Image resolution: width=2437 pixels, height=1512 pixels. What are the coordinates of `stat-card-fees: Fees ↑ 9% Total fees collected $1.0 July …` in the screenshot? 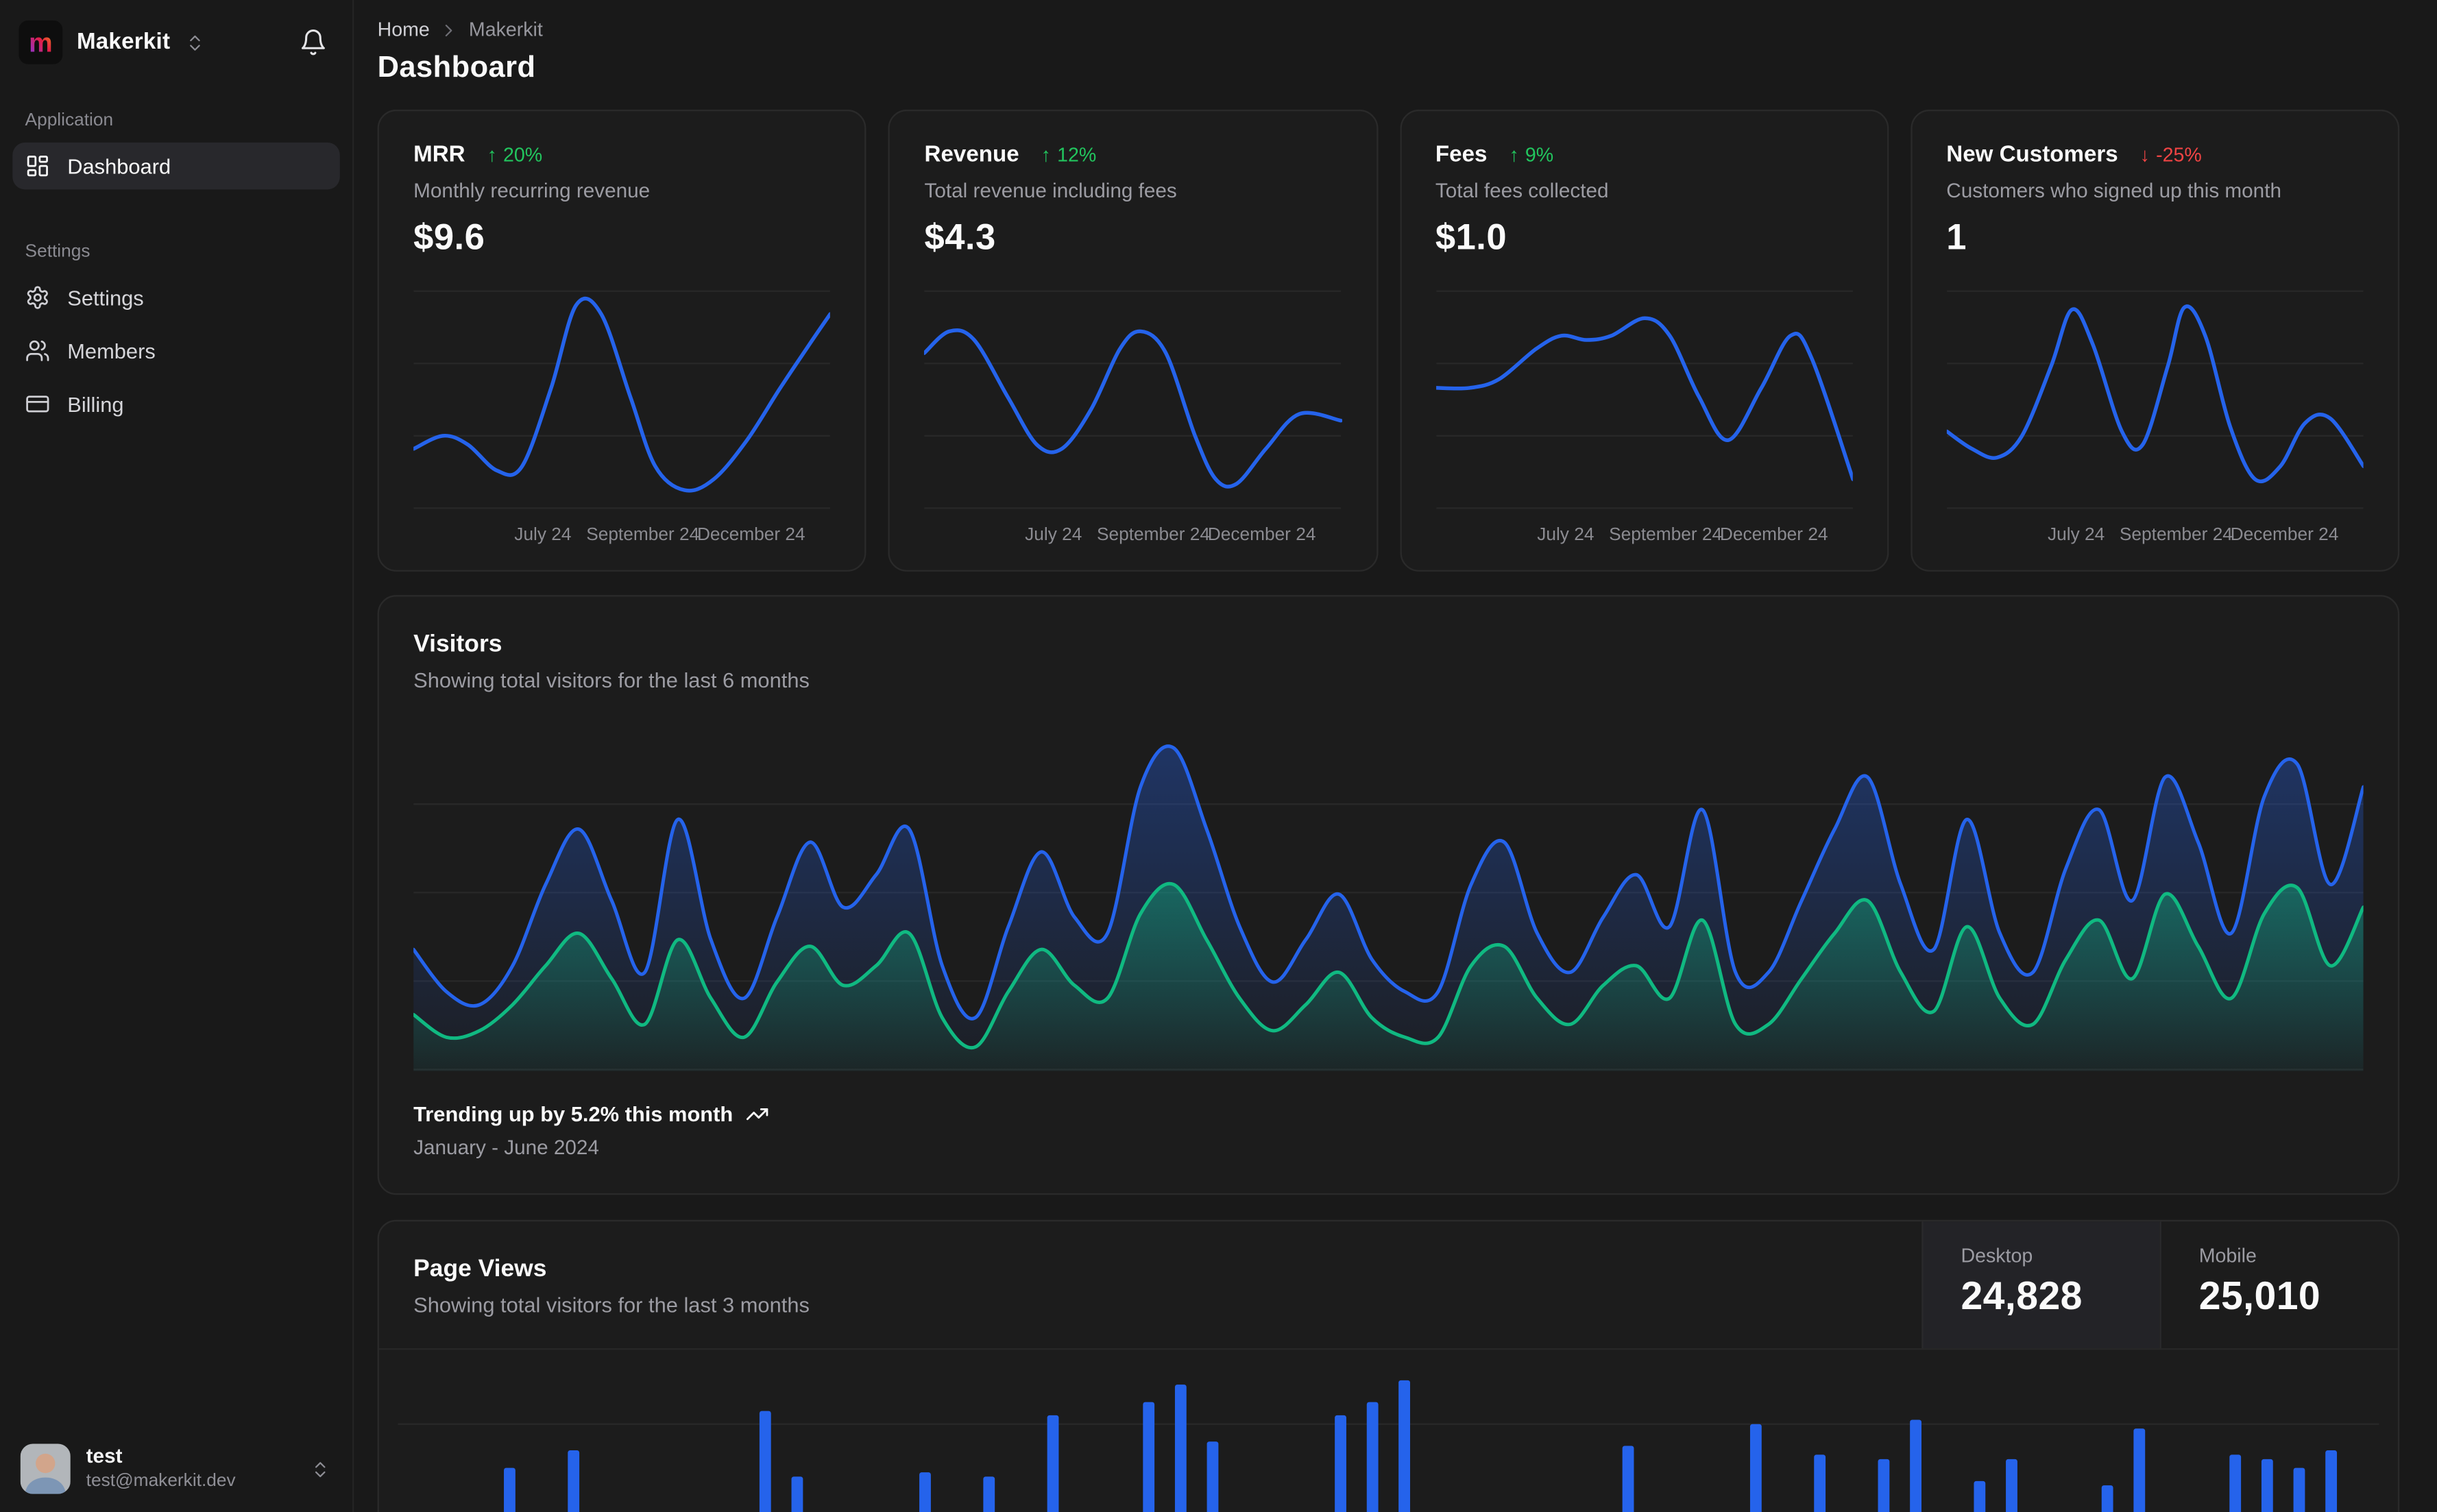 It's located at (1644, 341).